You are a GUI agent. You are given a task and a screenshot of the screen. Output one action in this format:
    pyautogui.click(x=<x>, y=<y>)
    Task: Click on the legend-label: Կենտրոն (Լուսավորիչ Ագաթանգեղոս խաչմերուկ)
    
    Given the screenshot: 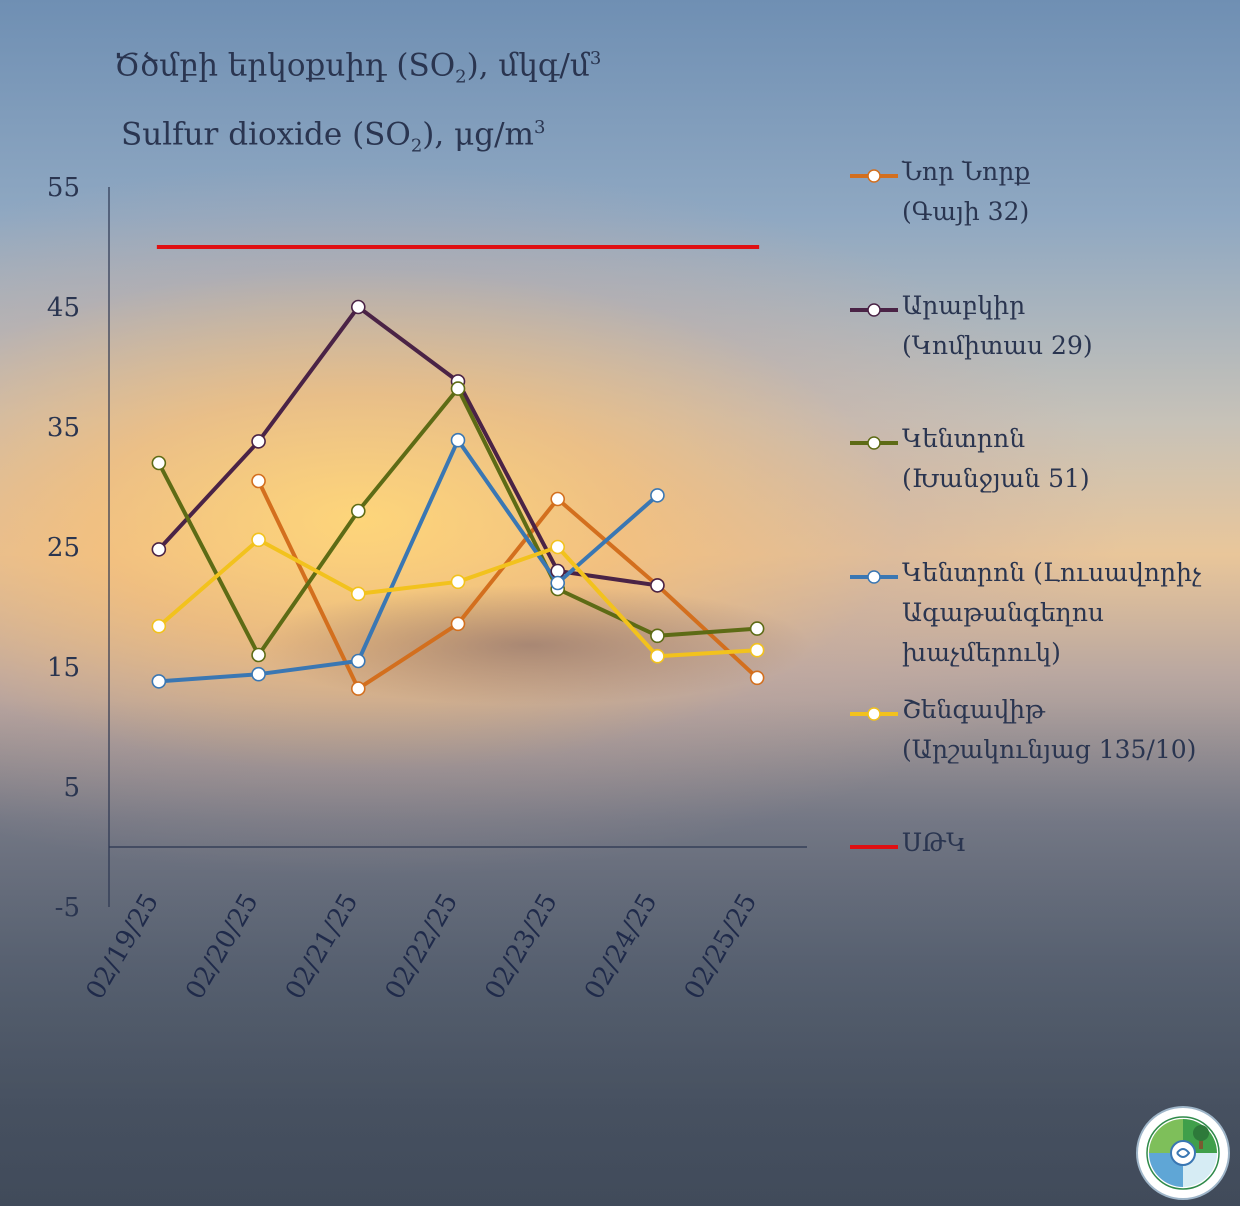 What is the action you would take?
    pyautogui.click(x=1067, y=613)
    